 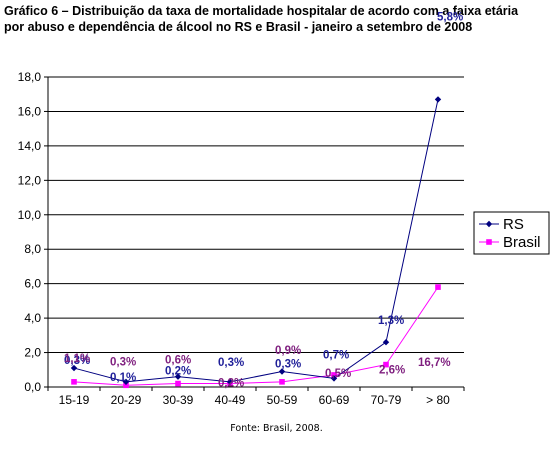 I want to click on y-tick-label: 16,0, so click(x=30, y=111).